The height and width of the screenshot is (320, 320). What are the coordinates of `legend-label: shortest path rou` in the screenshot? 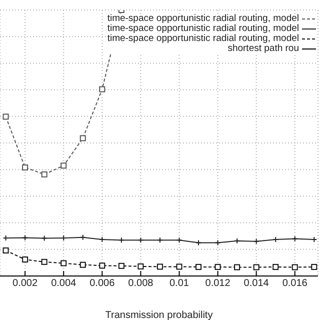 It's located at (263, 48).